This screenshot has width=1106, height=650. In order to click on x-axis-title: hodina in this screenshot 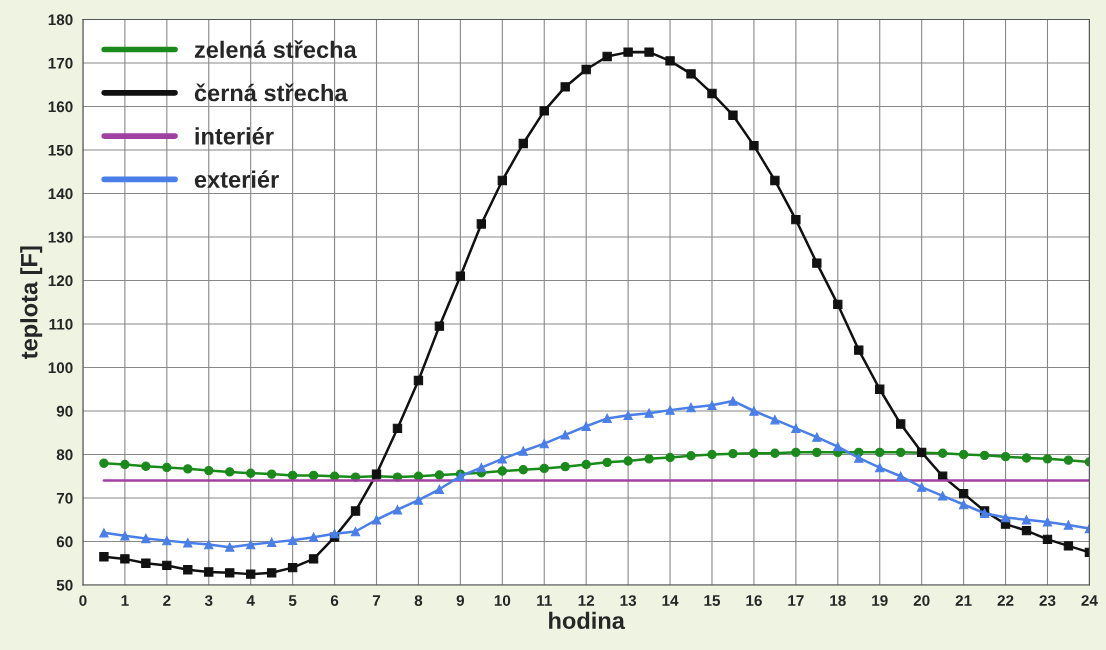, I will do `click(587, 620)`.